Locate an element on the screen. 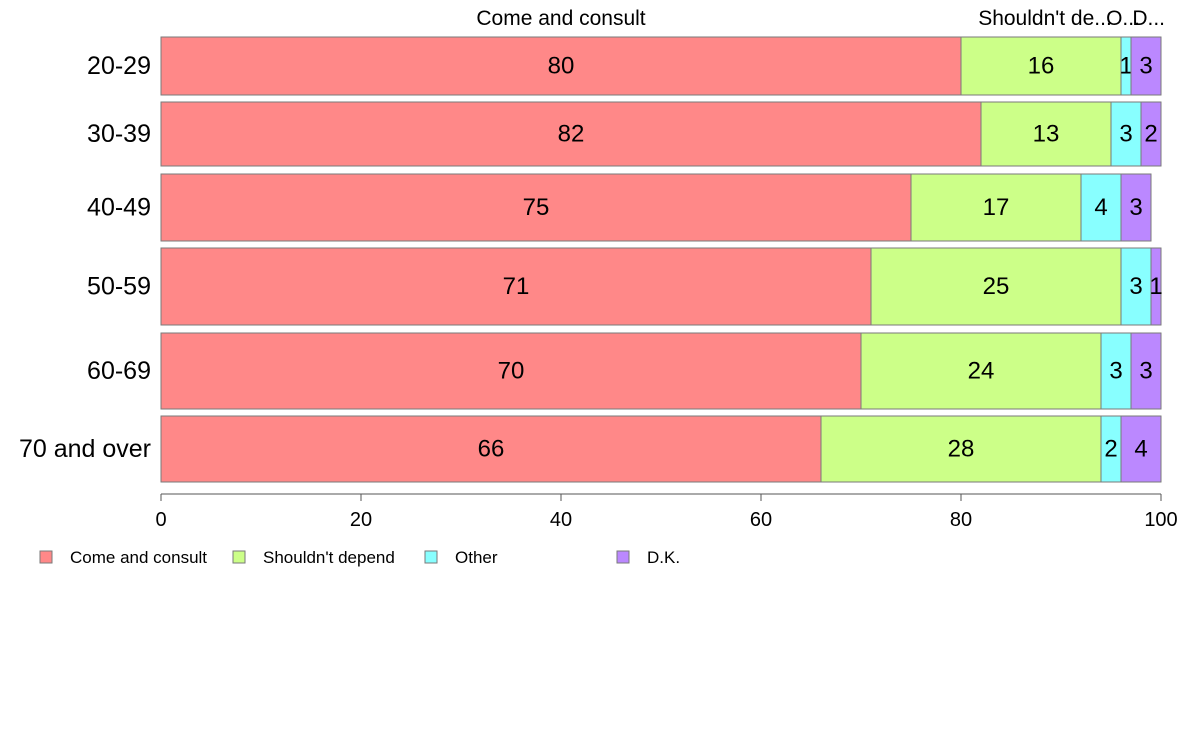 The height and width of the screenshot is (736, 1188). bar-value-label: 17 is located at coordinates (996, 207).